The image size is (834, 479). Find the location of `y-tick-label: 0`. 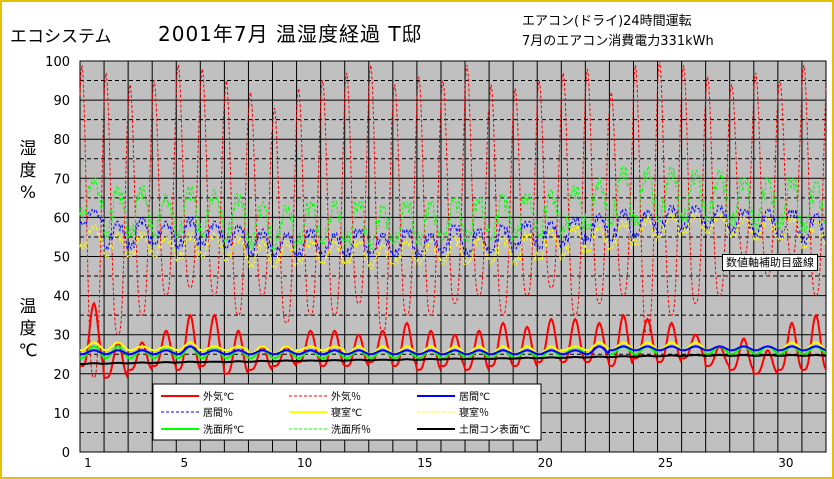

y-tick-label: 0 is located at coordinates (66, 453).